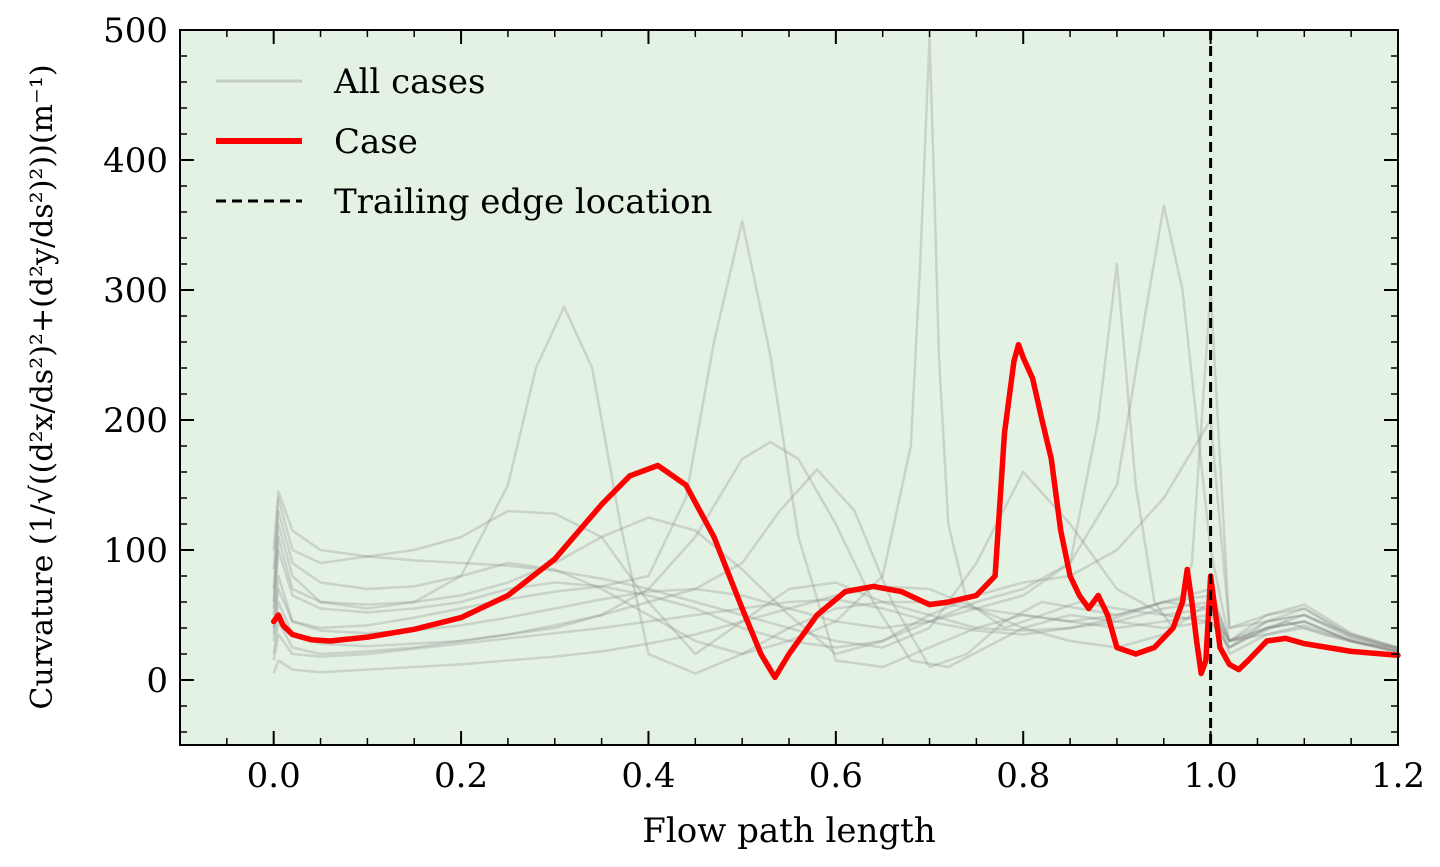  Describe the element at coordinates (135, 31) in the screenshot. I see `y-tick-label: 500` at that location.